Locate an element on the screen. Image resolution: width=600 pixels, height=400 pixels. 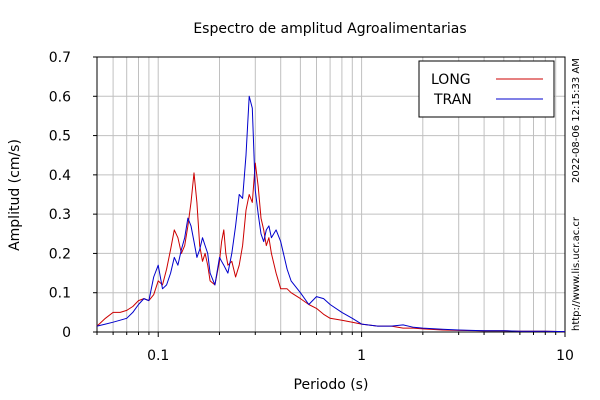
y-tick-label: 0 is located at coordinates (66, 333).